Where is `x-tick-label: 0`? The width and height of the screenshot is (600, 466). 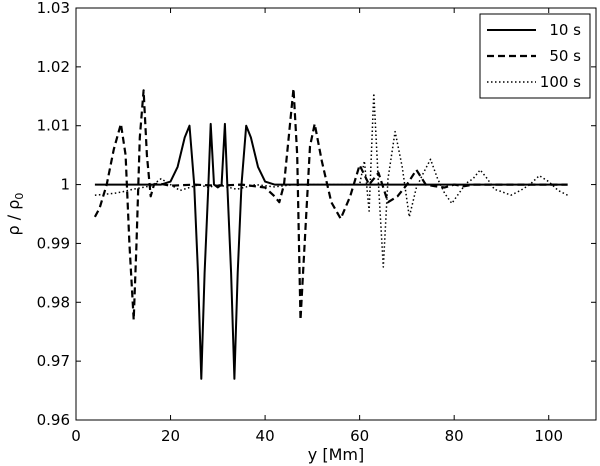 x-tick-label: 0 is located at coordinates (76, 436).